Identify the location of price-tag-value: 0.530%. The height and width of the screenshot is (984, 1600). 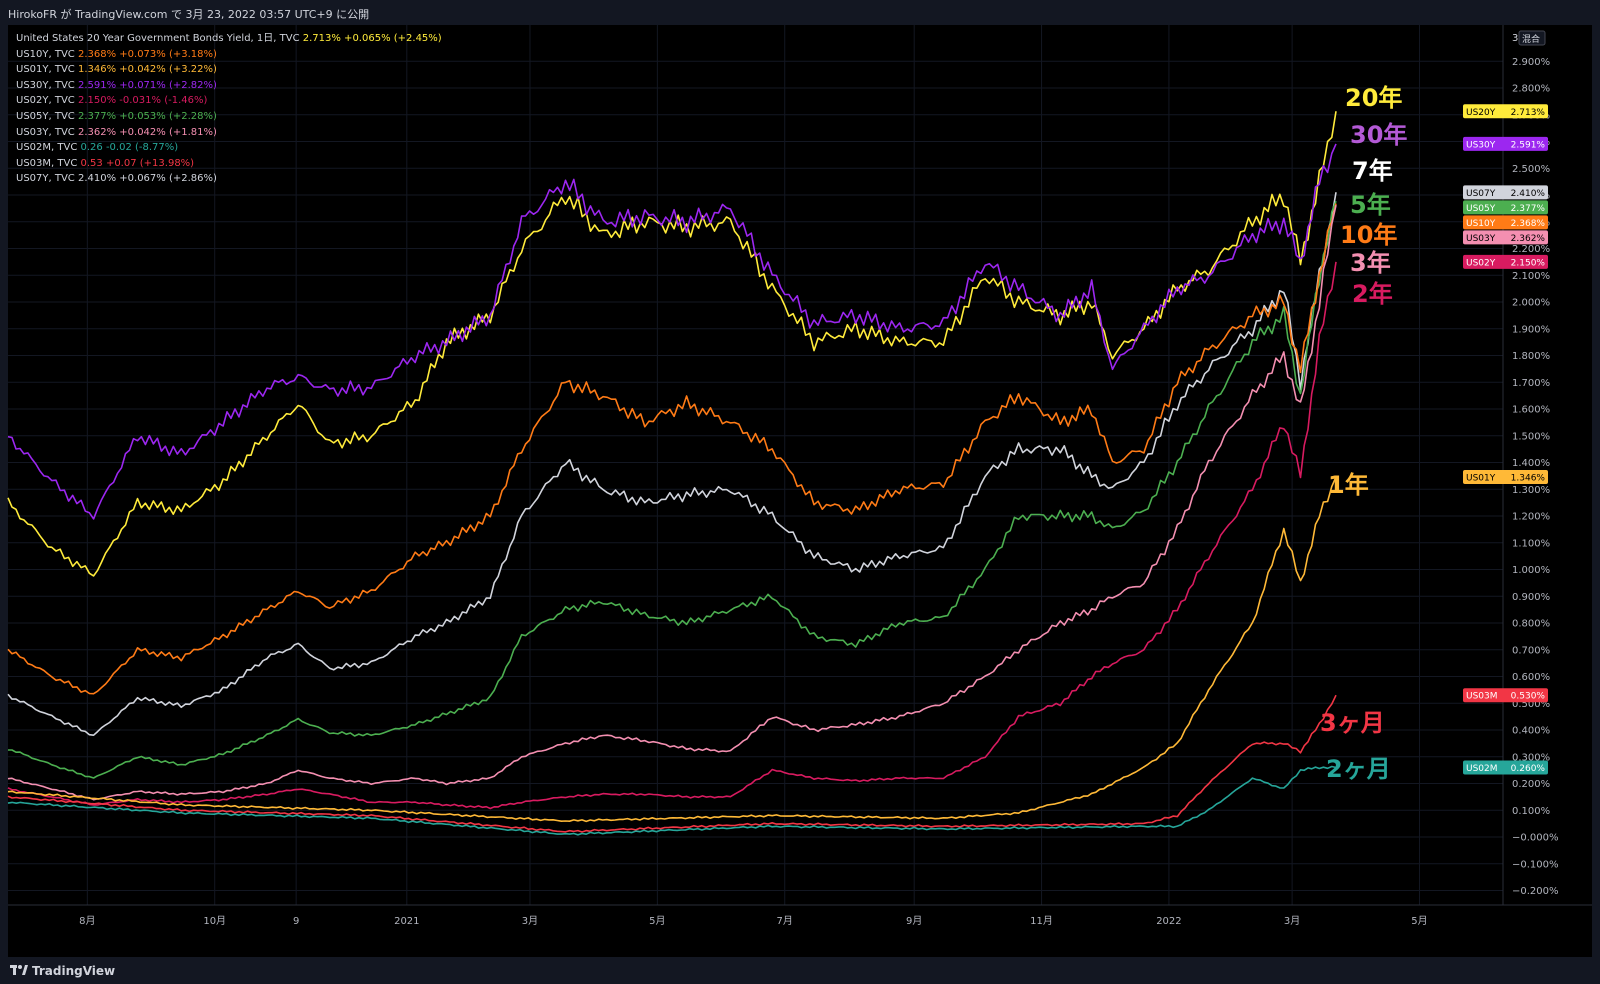
(1528, 697).